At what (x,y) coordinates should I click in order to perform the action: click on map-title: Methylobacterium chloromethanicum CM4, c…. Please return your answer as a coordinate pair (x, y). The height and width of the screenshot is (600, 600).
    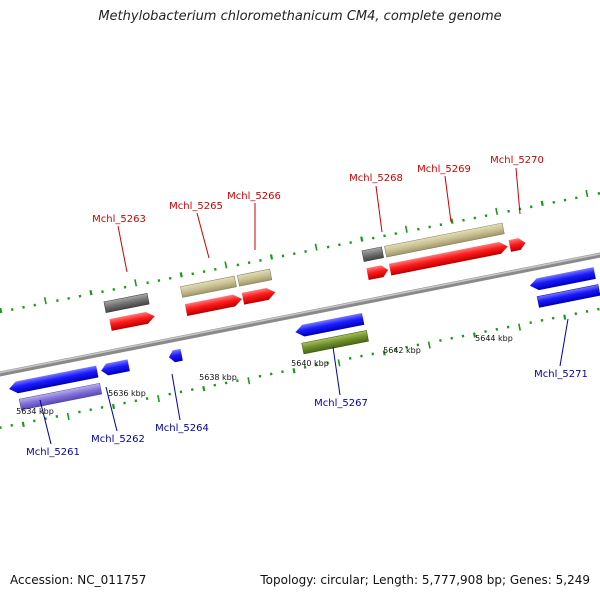
    Looking at the image, I should click on (300, 16).